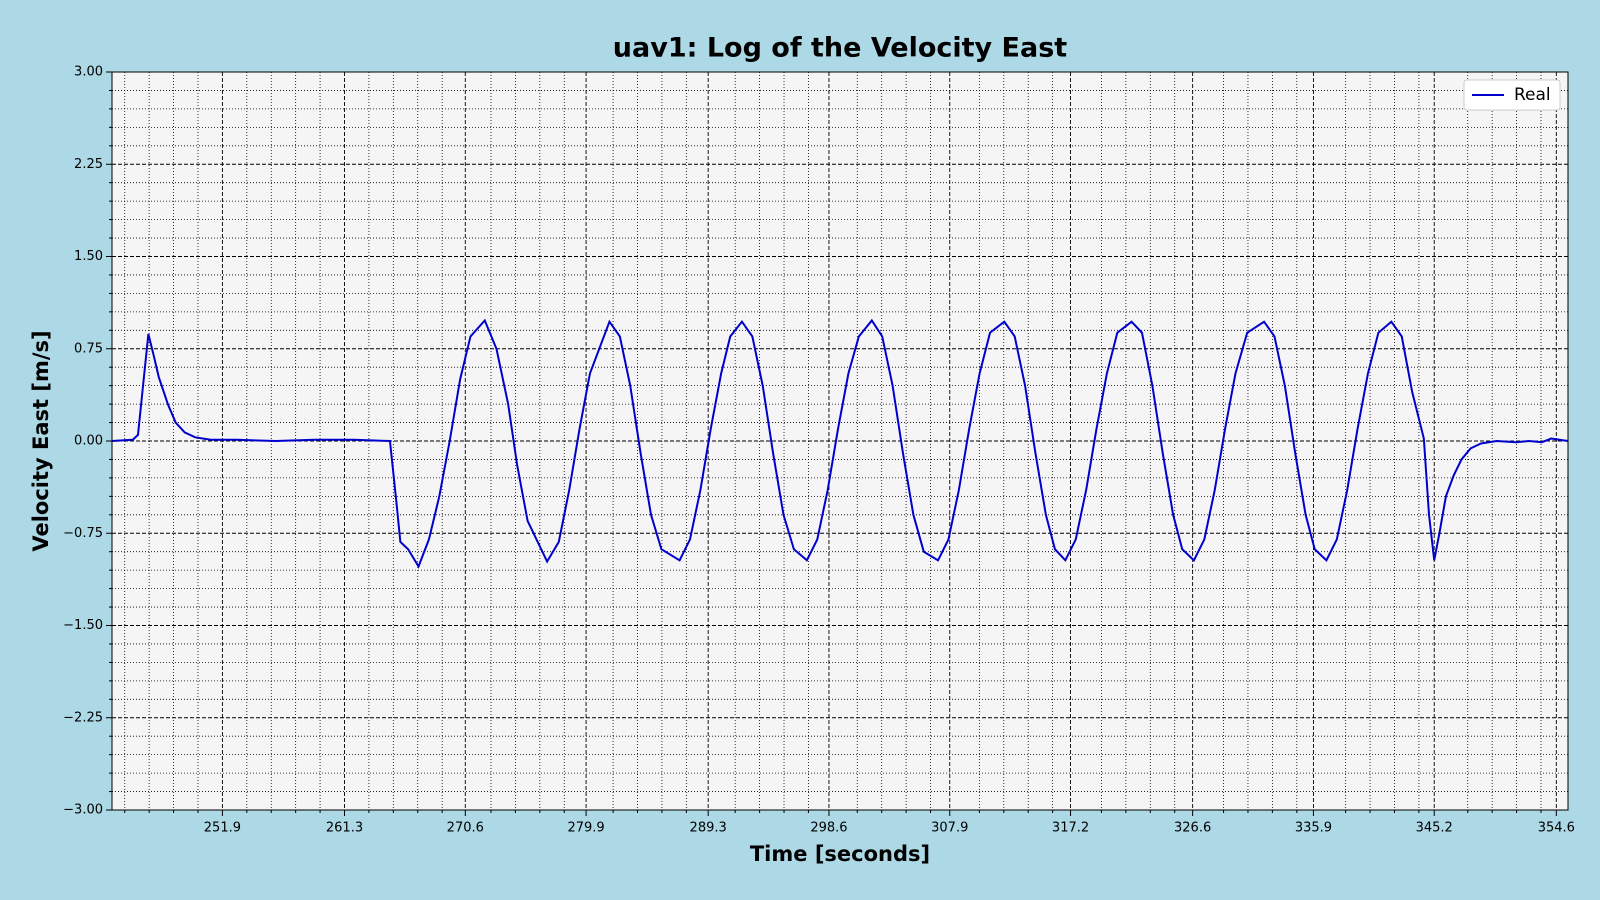 The height and width of the screenshot is (900, 1600). I want to click on x-tick-label: 261.3, so click(344, 828).